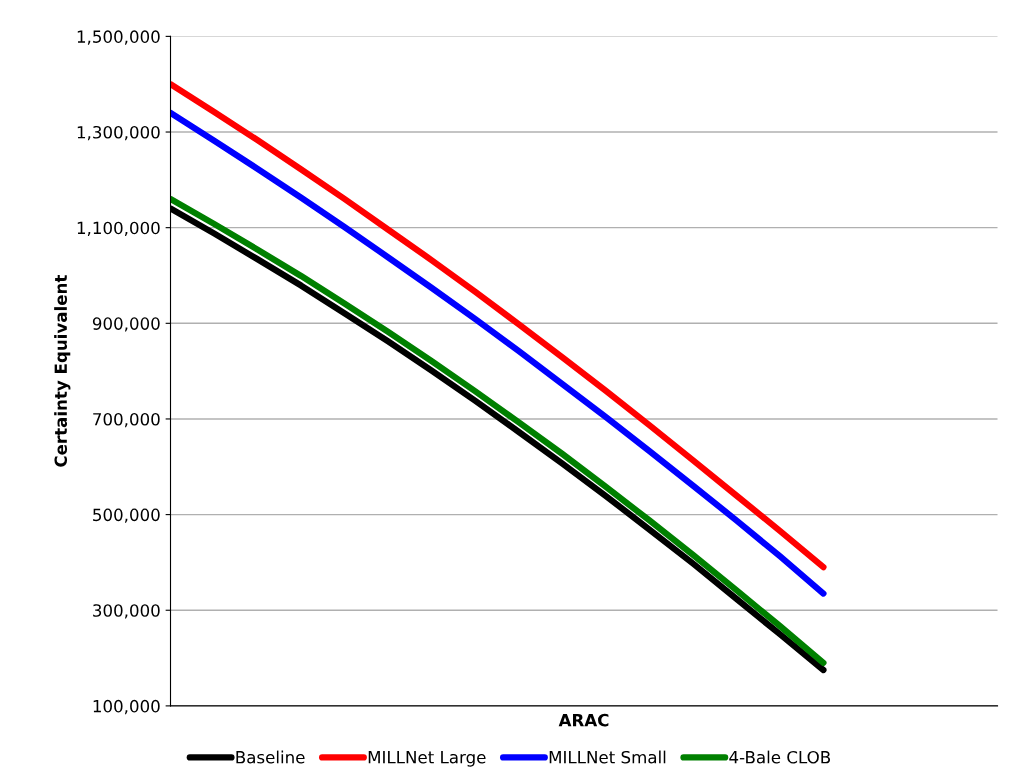 This screenshot has height=774, width=1021. What do you see at coordinates (126, 324) in the screenshot?
I see `y-tick-label: 900,000` at bounding box center [126, 324].